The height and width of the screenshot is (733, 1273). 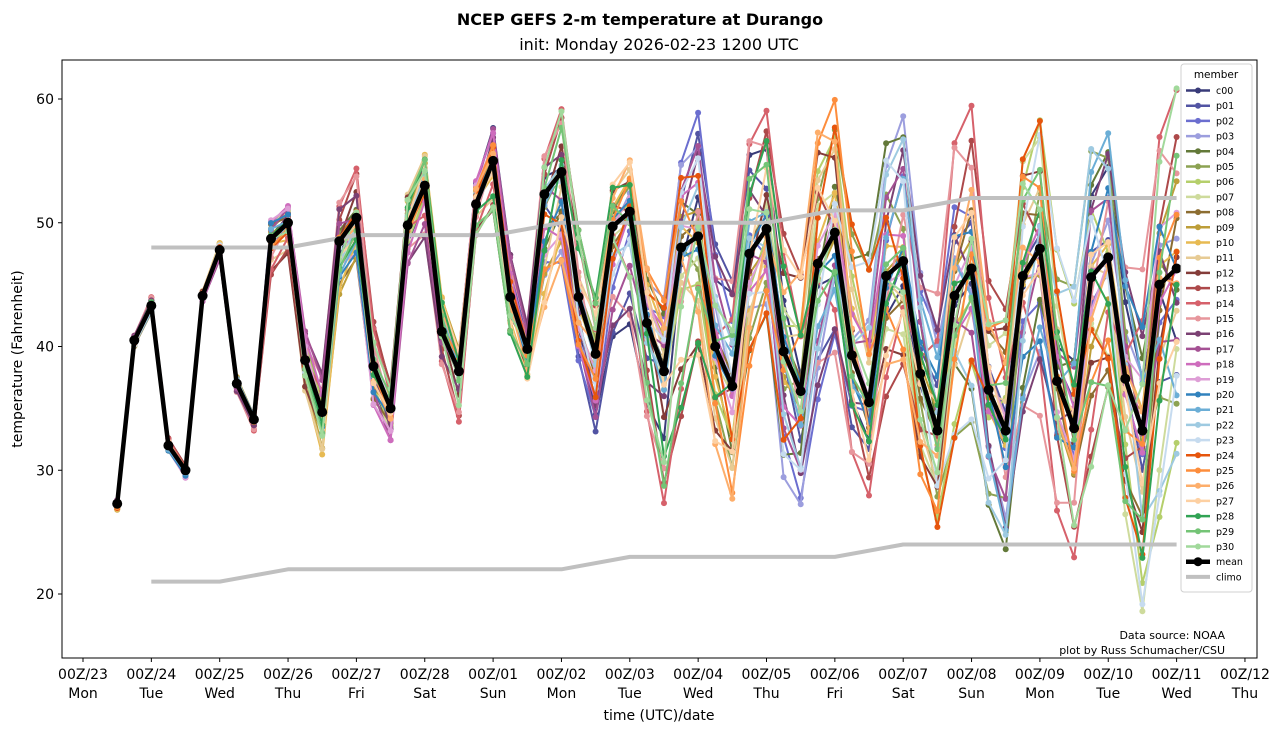 What do you see at coordinates (1225, 197) in the screenshot?
I see `legend-label: p07` at bounding box center [1225, 197].